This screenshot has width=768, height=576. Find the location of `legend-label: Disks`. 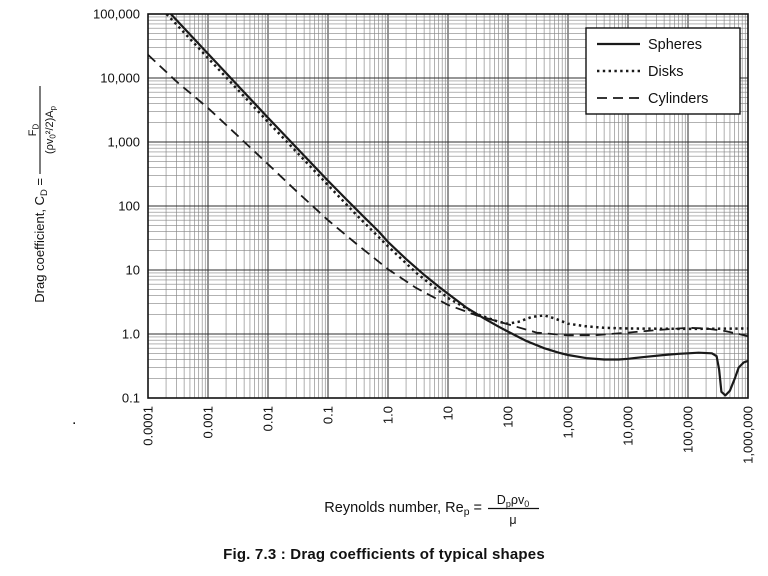

legend-label: Disks is located at coordinates (665, 72).